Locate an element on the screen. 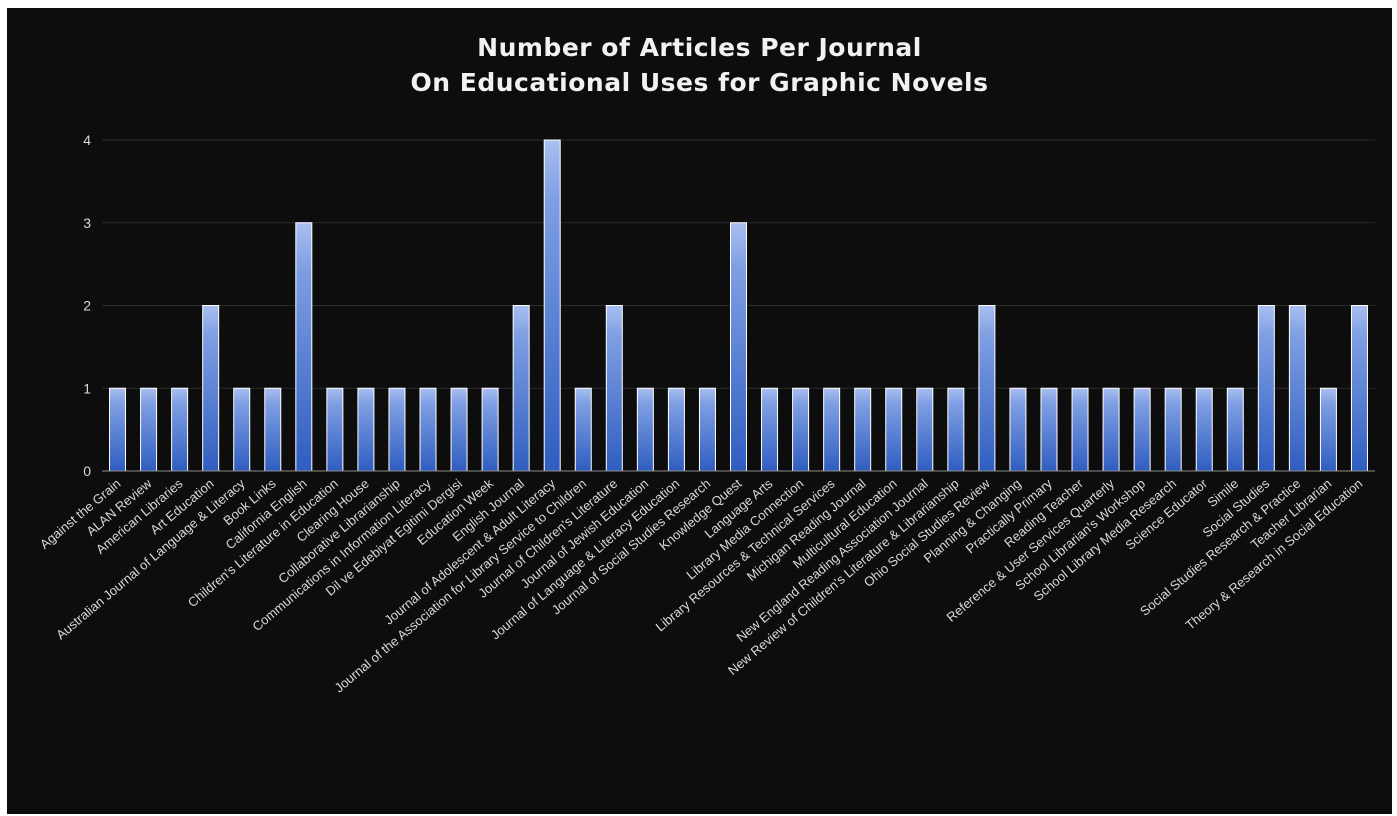 Image resolution: width=1397 pixels, height=816 pixels. chart-title-line-2: On Educational Uses for Graphic Novels is located at coordinates (699, 82).